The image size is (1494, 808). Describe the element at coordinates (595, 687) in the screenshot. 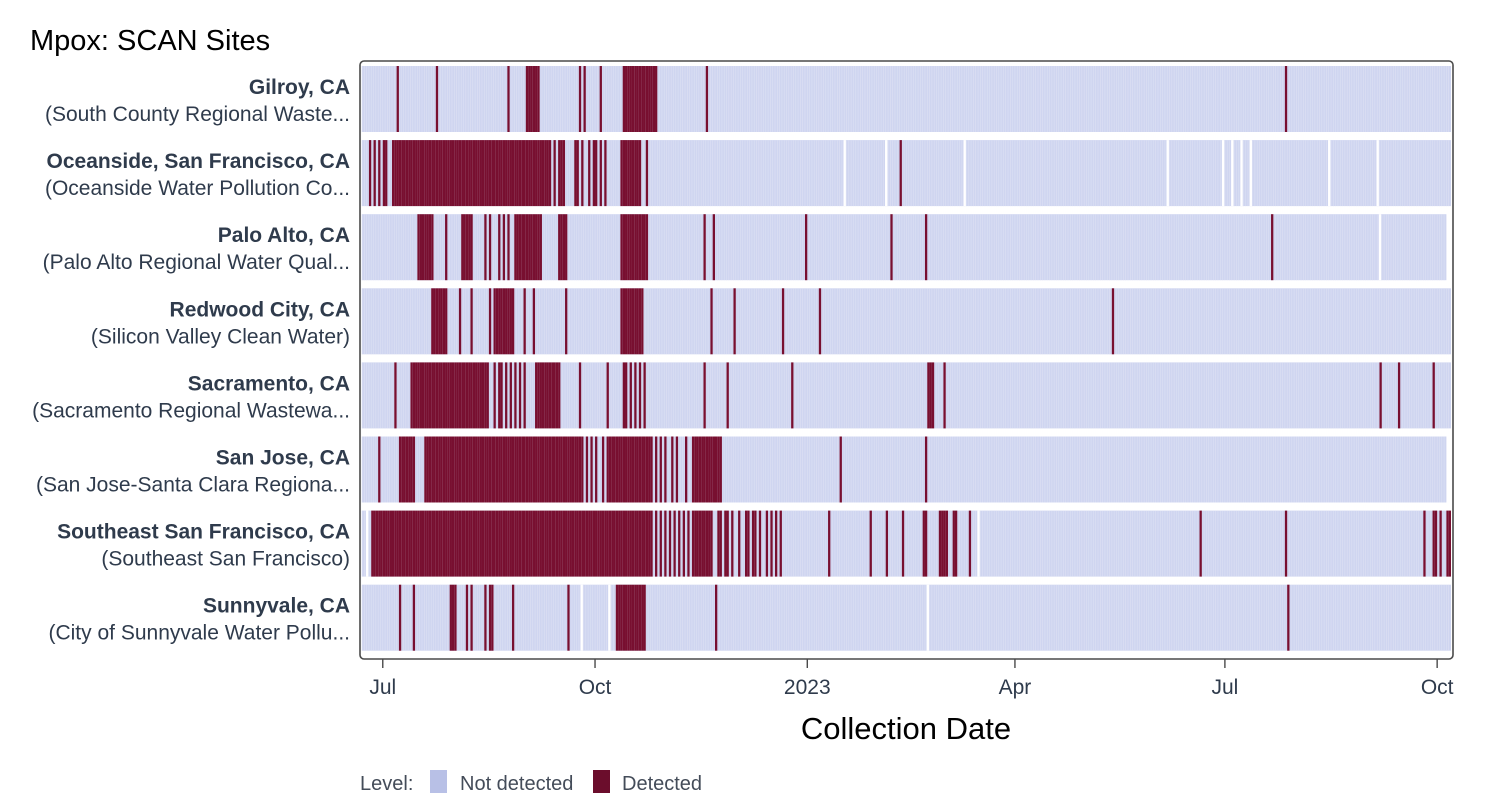

I see `x-tick-label: Oct` at that location.